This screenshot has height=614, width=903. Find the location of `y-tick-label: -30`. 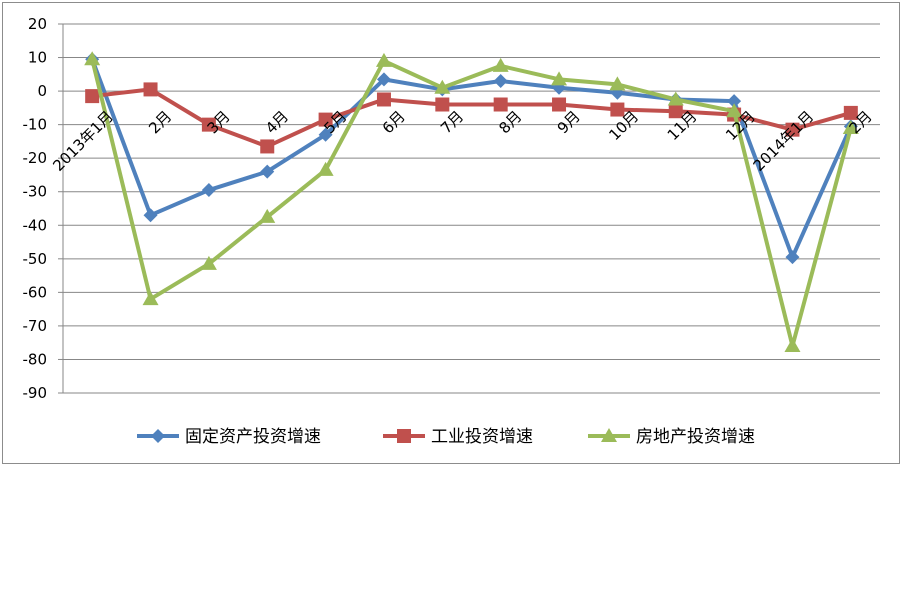

y-tick-label: -30 is located at coordinates (35, 192).